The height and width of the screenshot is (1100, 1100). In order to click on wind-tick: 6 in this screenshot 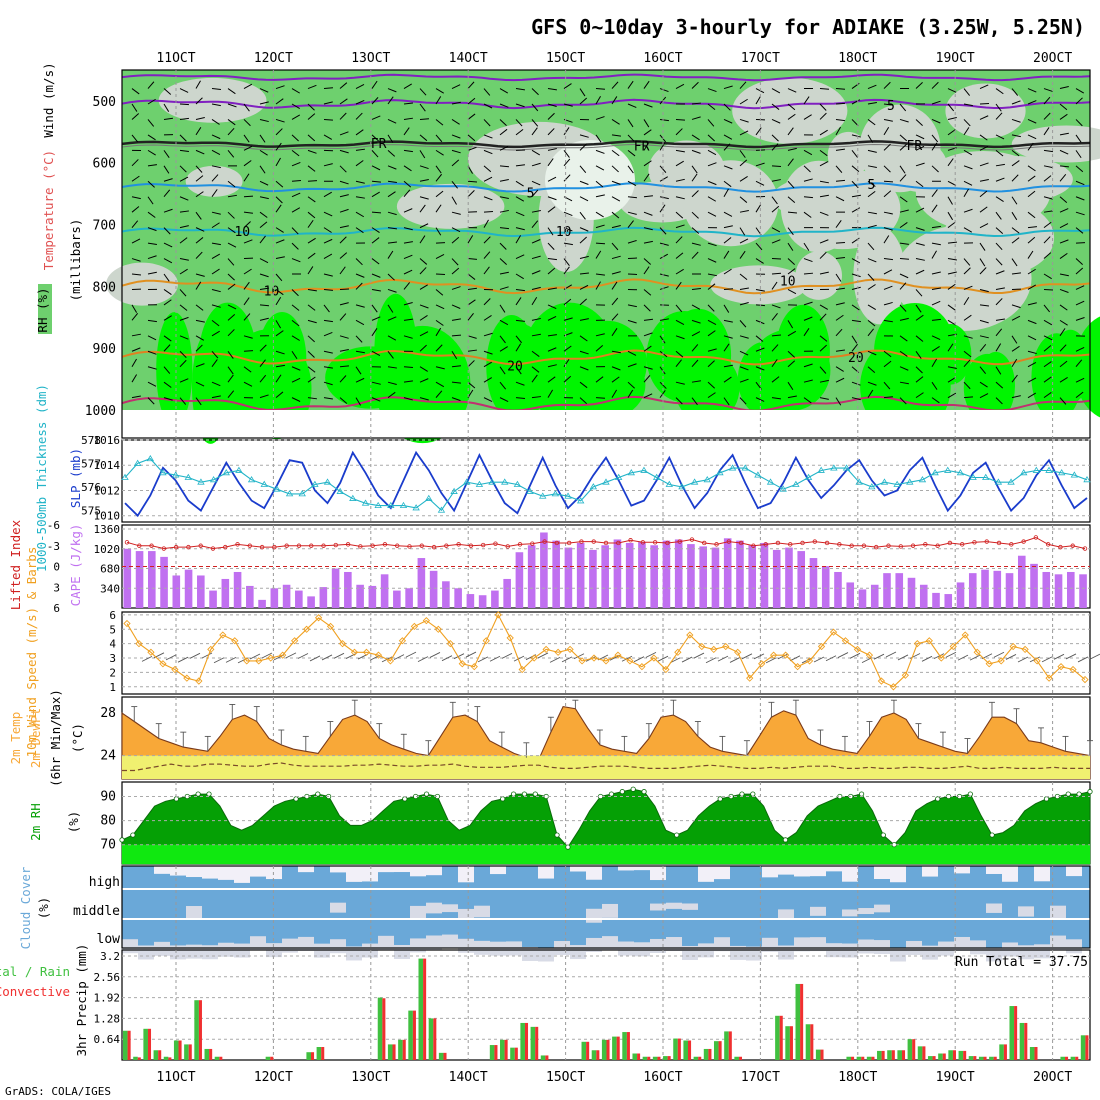, I will do `click(112, 615)`.